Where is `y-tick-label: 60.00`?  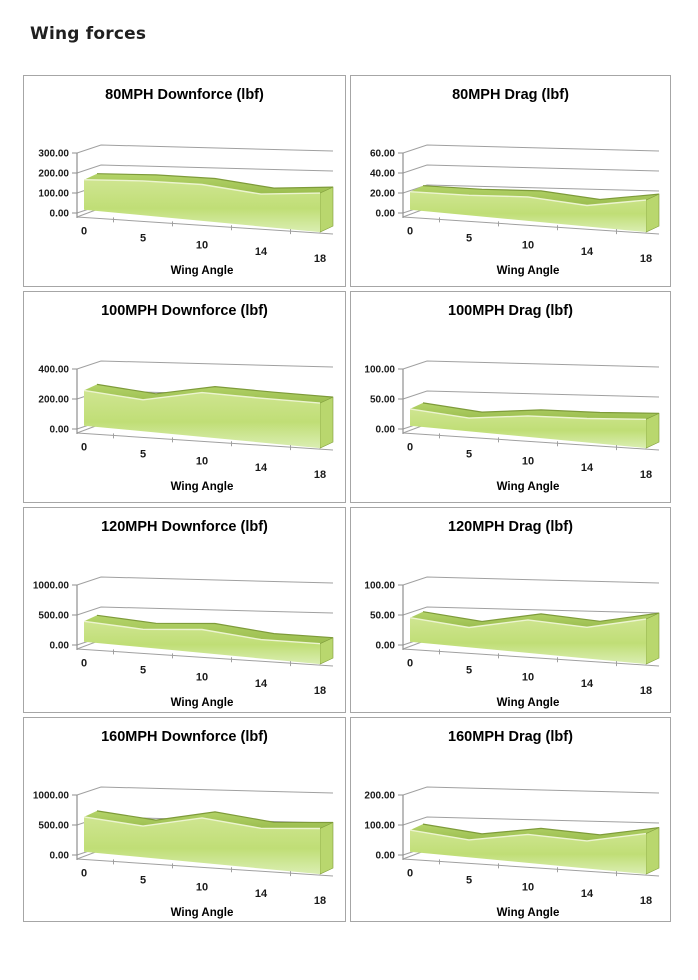 y-tick-label: 60.00 is located at coordinates (382, 154).